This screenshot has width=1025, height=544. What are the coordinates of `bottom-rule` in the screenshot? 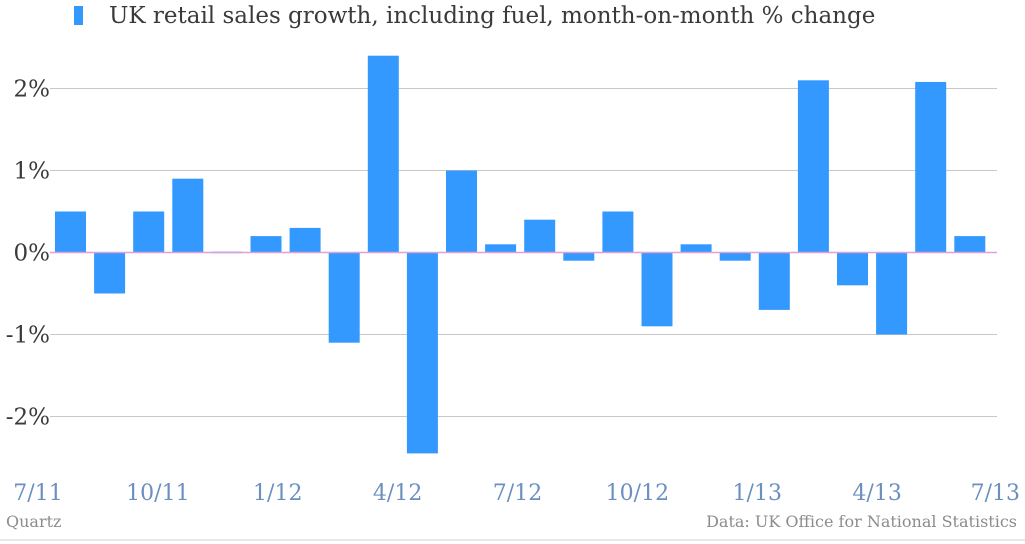 It's located at (512, 540).